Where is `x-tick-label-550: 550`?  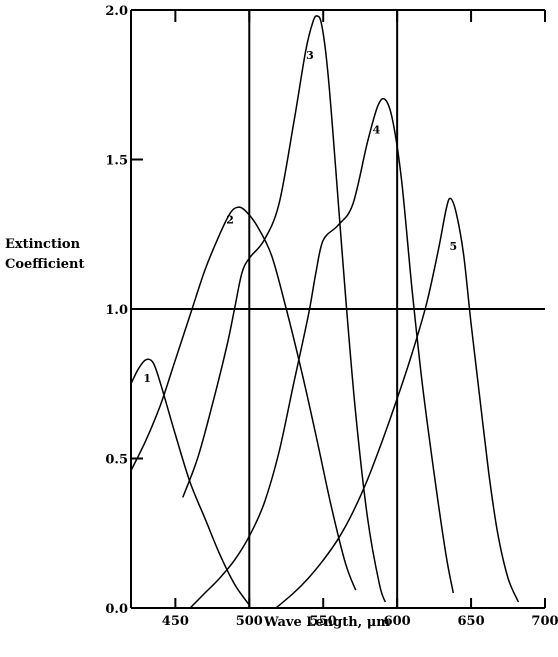
x-tick-label-550: 550 is located at coordinates (323, 621).